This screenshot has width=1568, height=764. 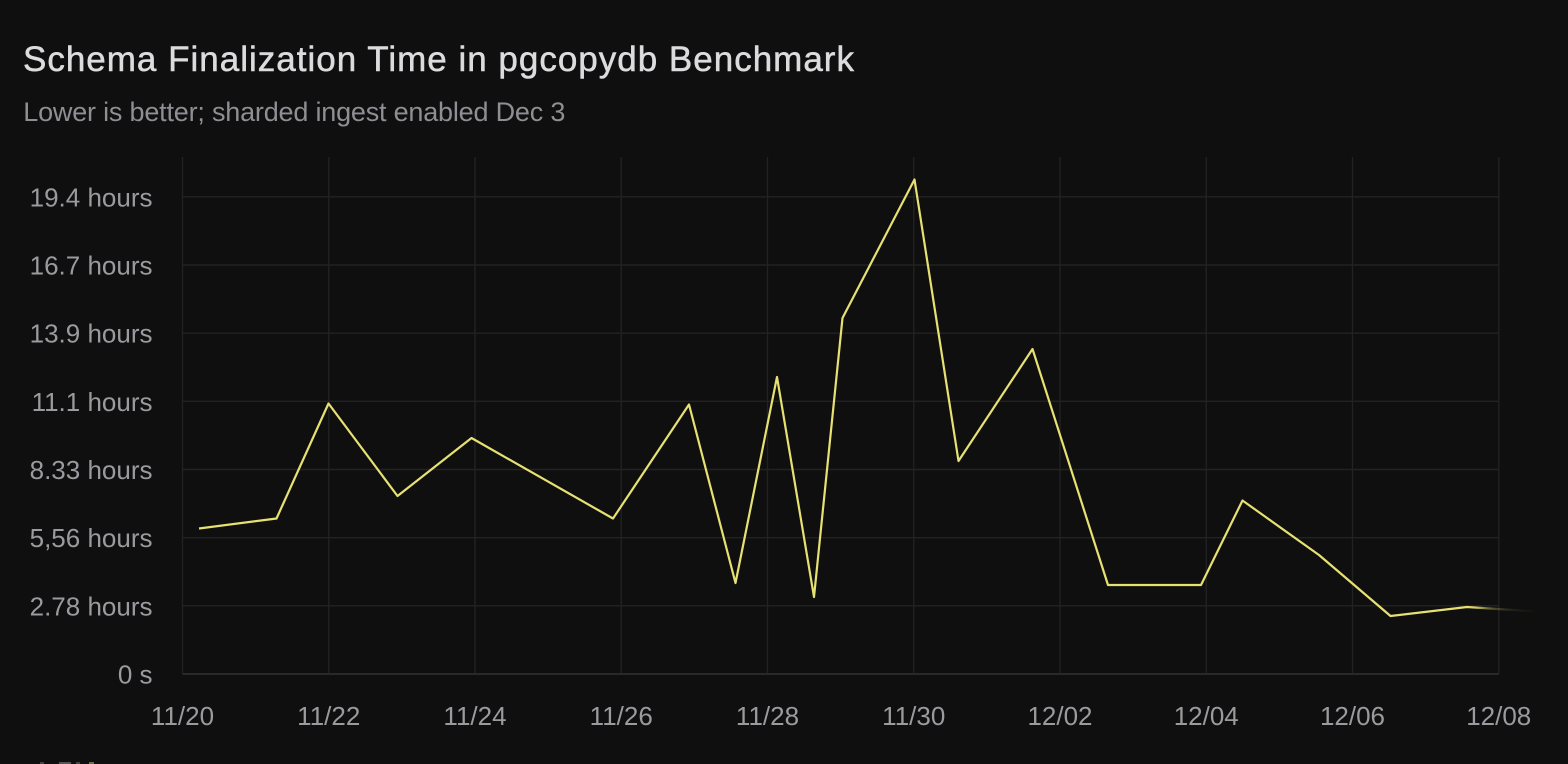 What do you see at coordinates (91, 470) in the screenshot?
I see `svg-text: 8.33 hours` at bounding box center [91, 470].